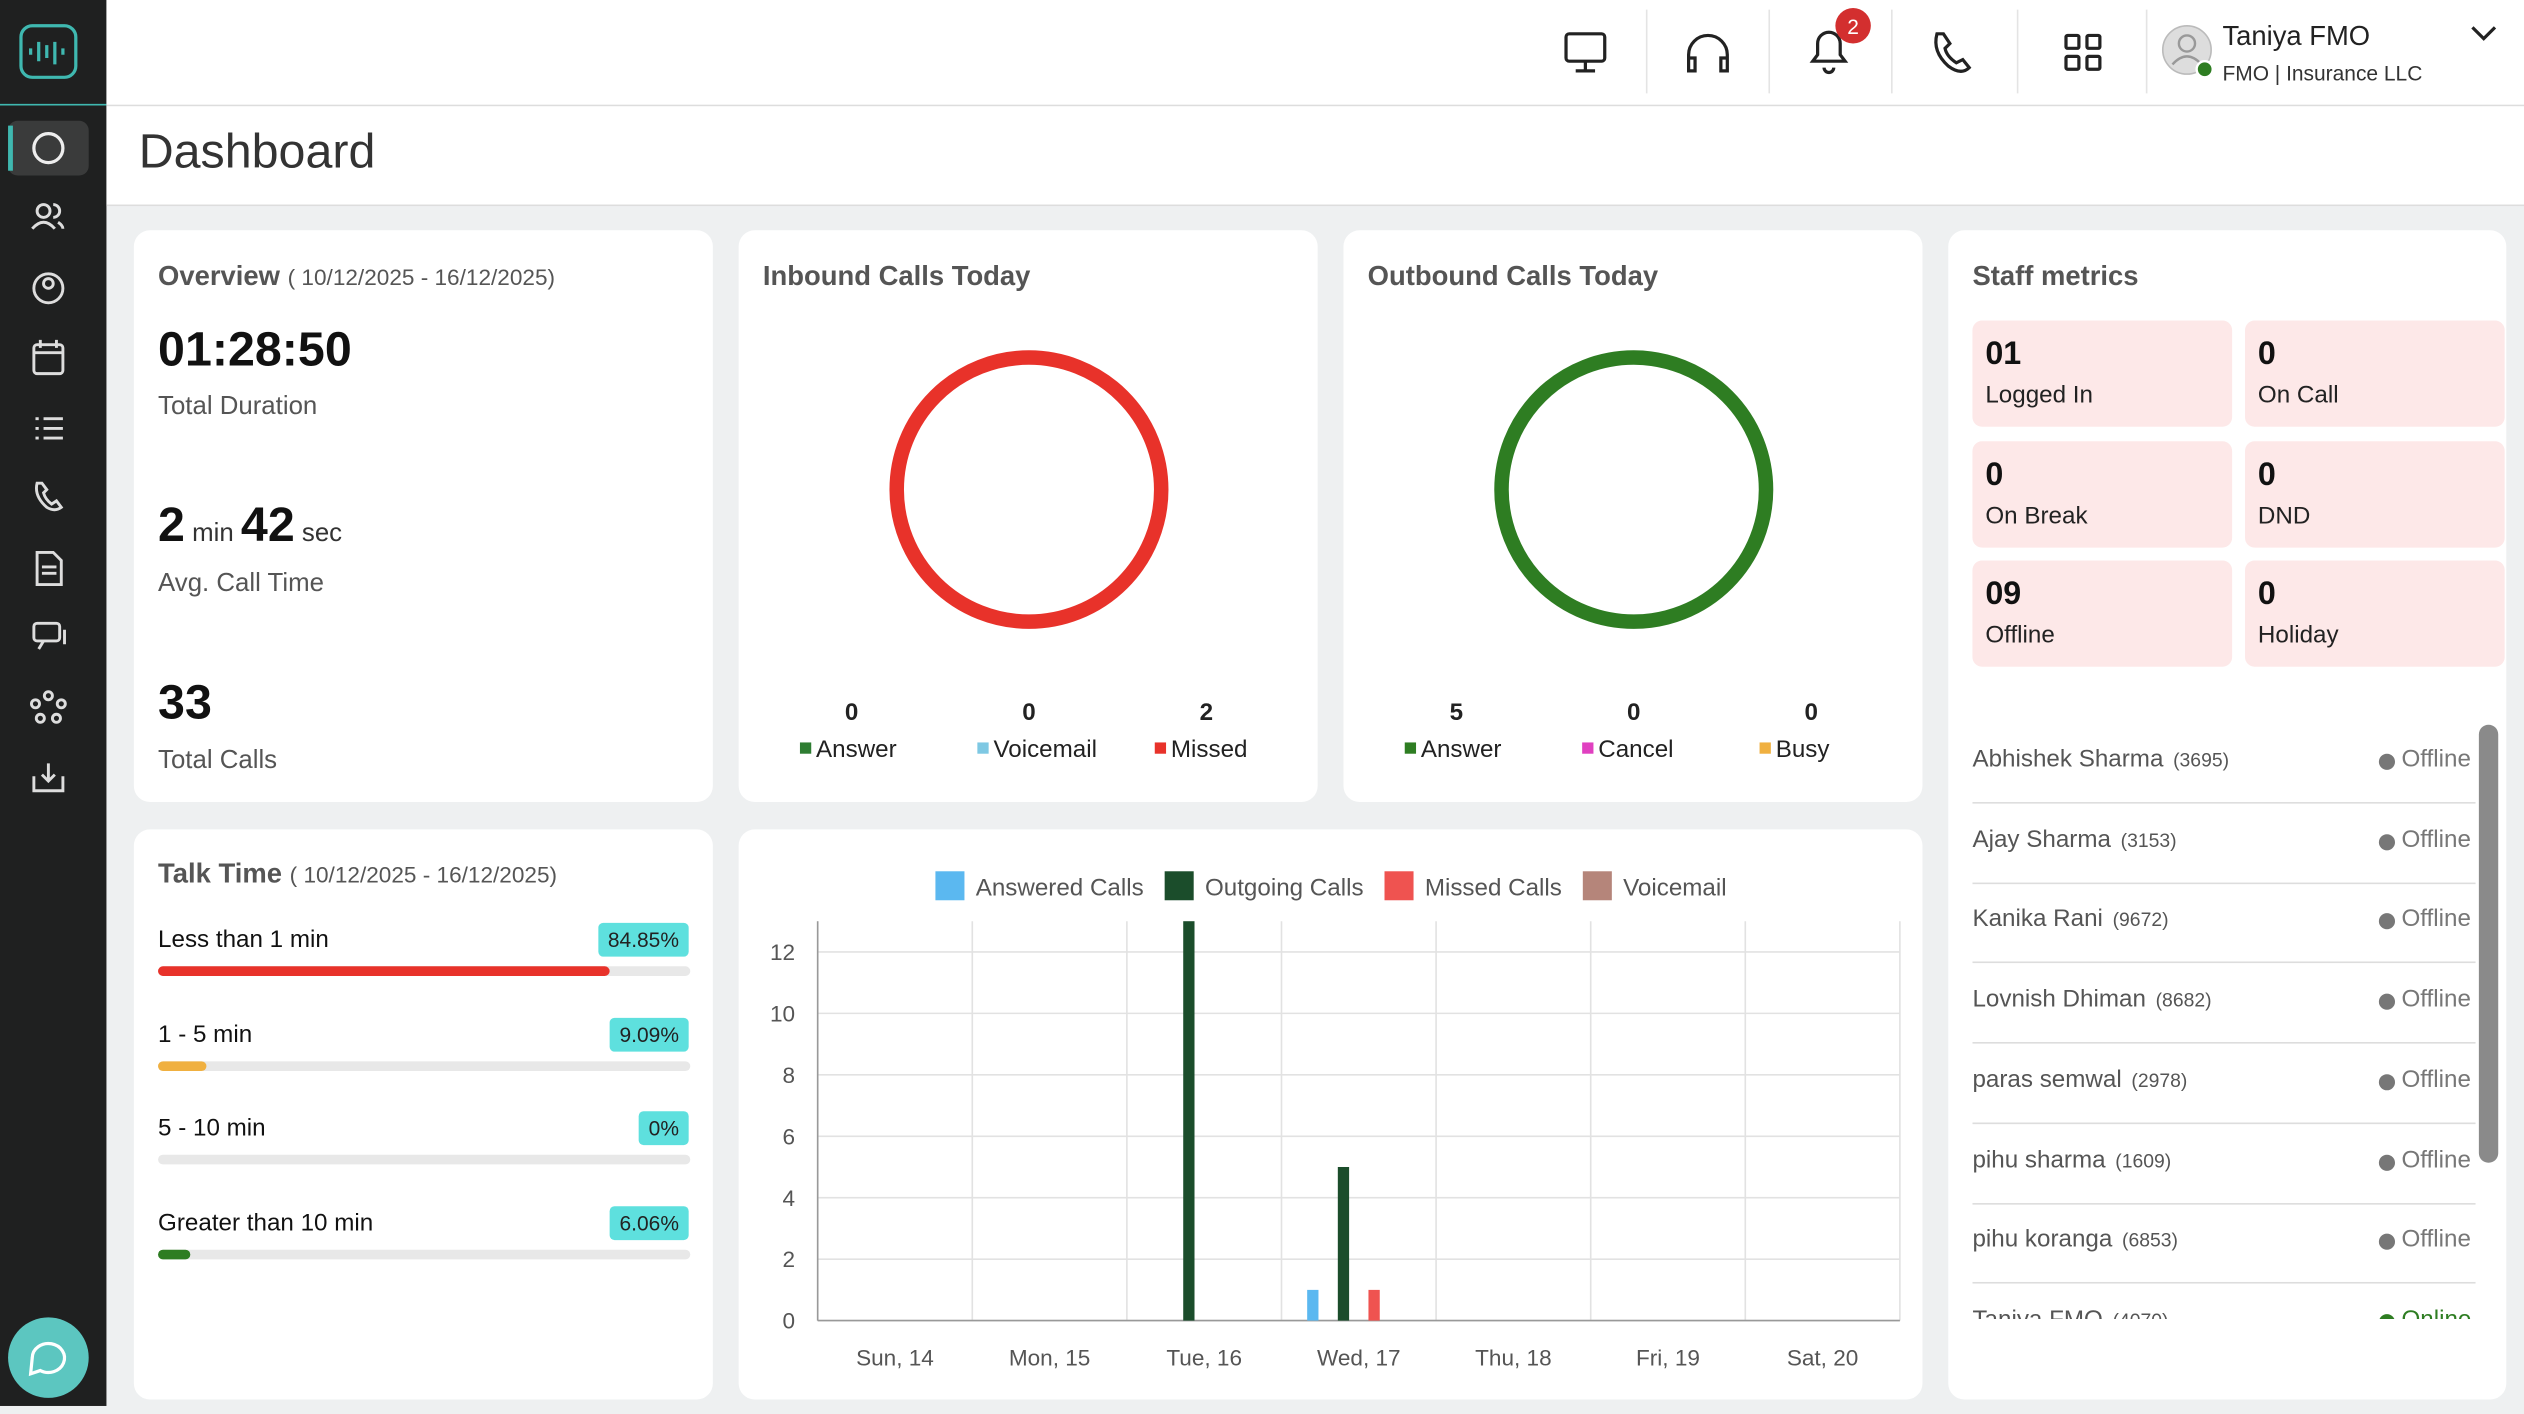  What do you see at coordinates (2224, 843) in the screenshot?
I see `staff-row: Ajay Sharma (3153) Offline` at bounding box center [2224, 843].